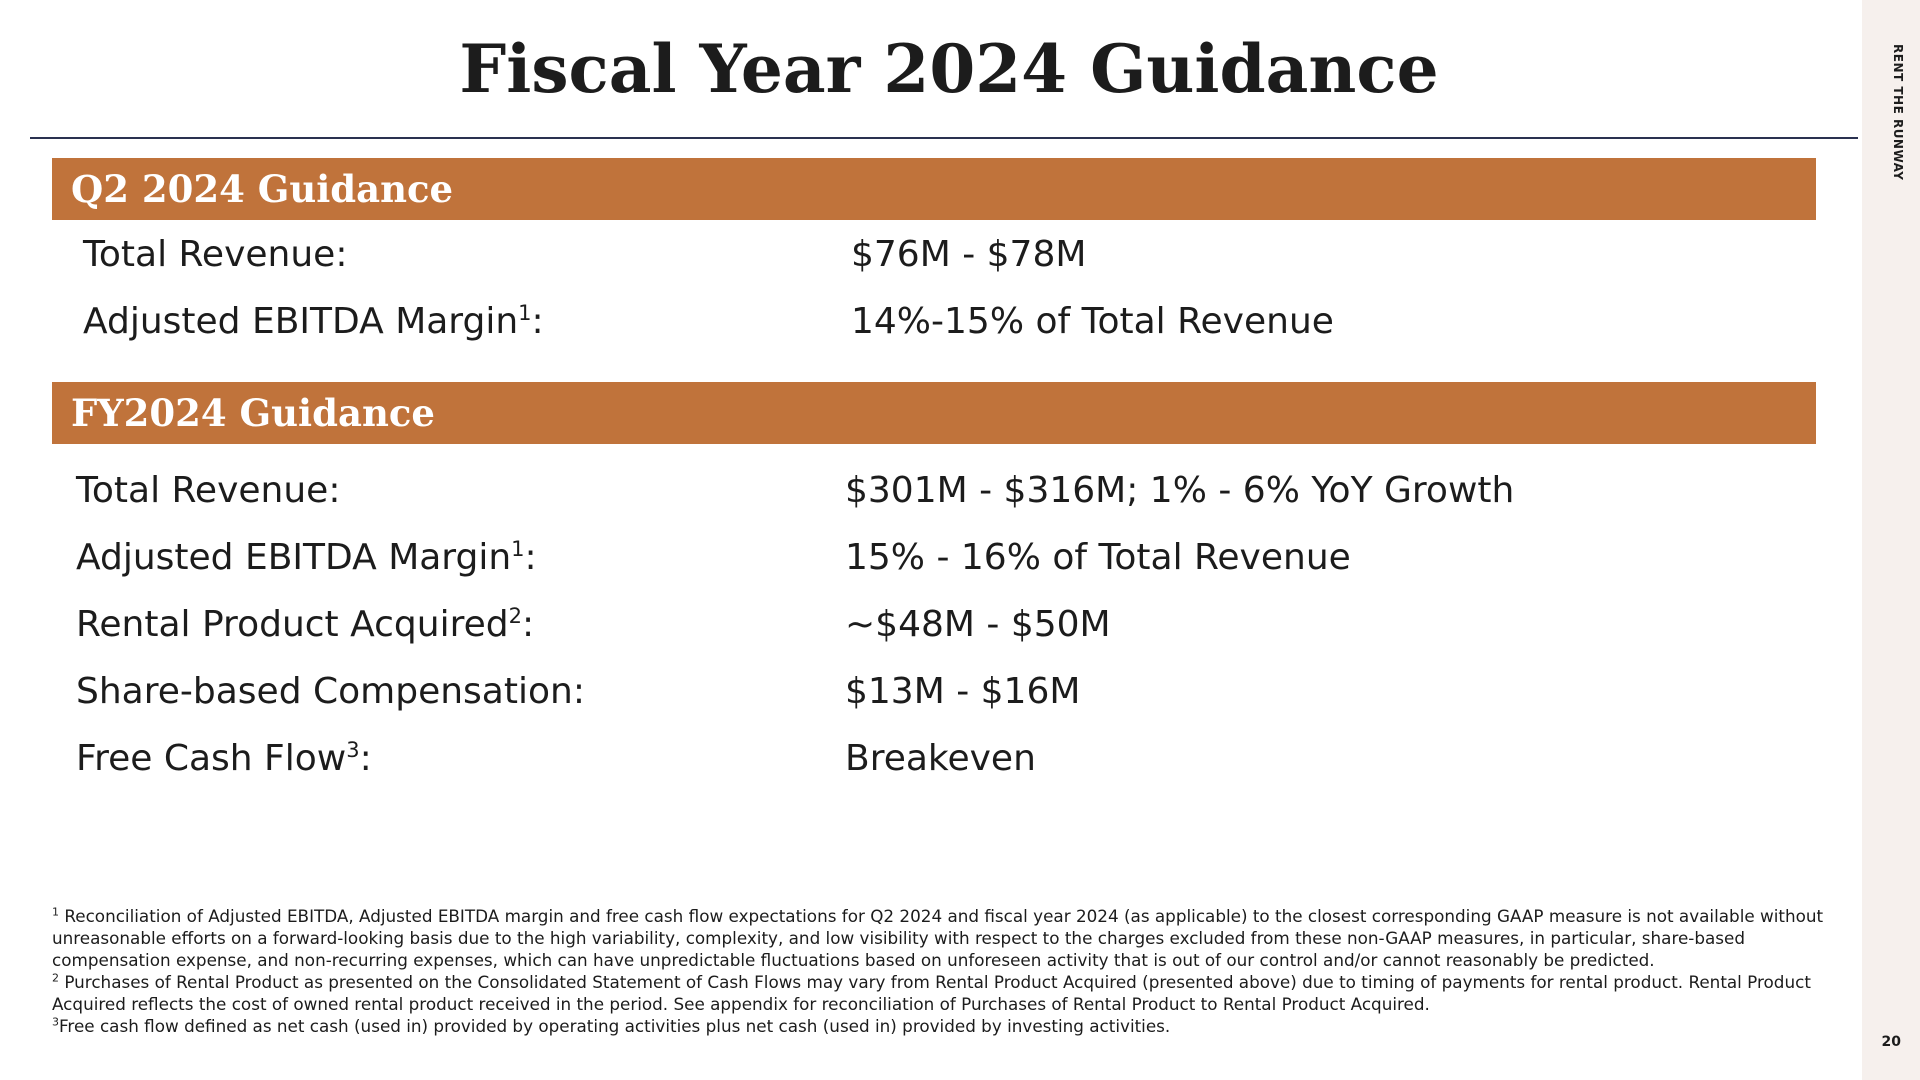  Describe the element at coordinates (1180, 490) in the screenshot. I see `row-value: $301M - $316M; 1% - 6% YoY Growth` at that location.